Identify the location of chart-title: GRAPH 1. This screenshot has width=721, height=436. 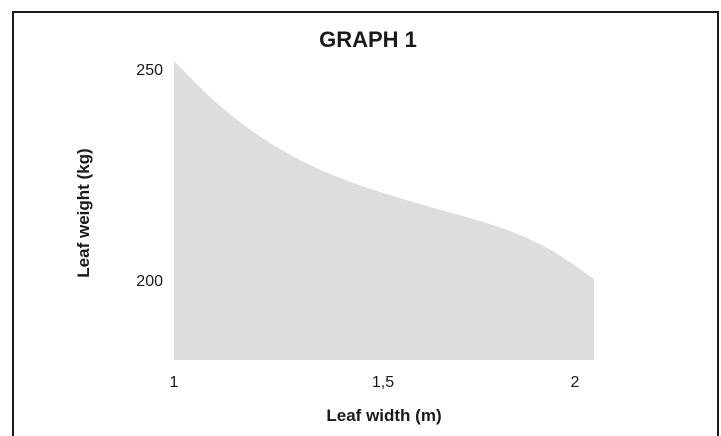
(368, 39).